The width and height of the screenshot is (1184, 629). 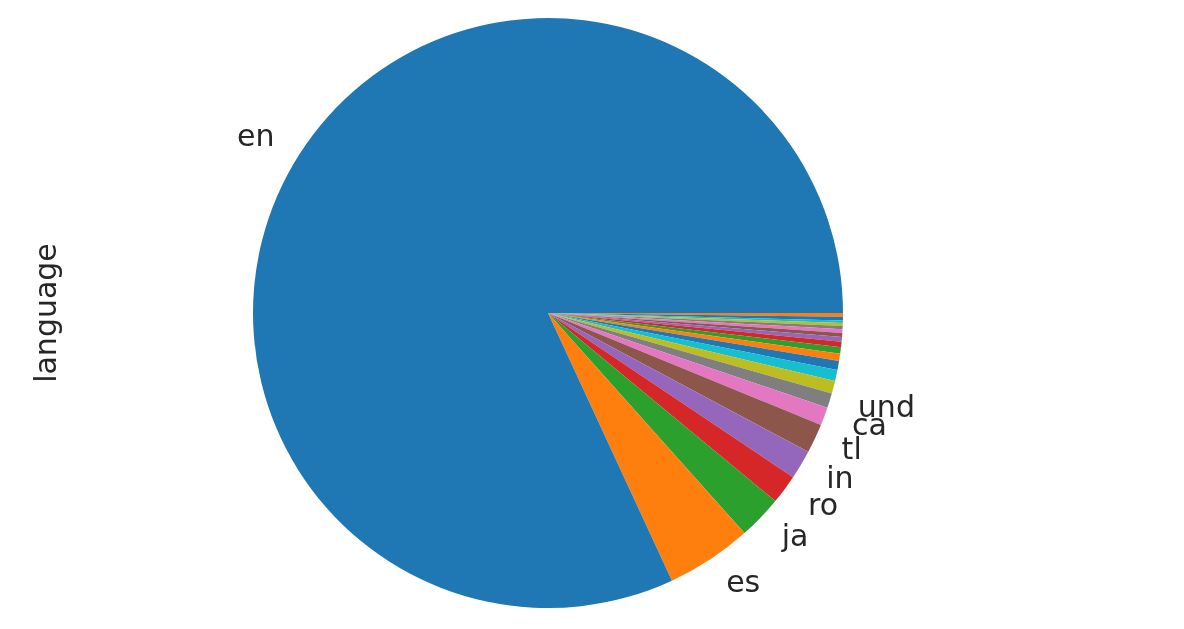 What do you see at coordinates (794, 535) in the screenshot?
I see `slice-label: ja` at bounding box center [794, 535].